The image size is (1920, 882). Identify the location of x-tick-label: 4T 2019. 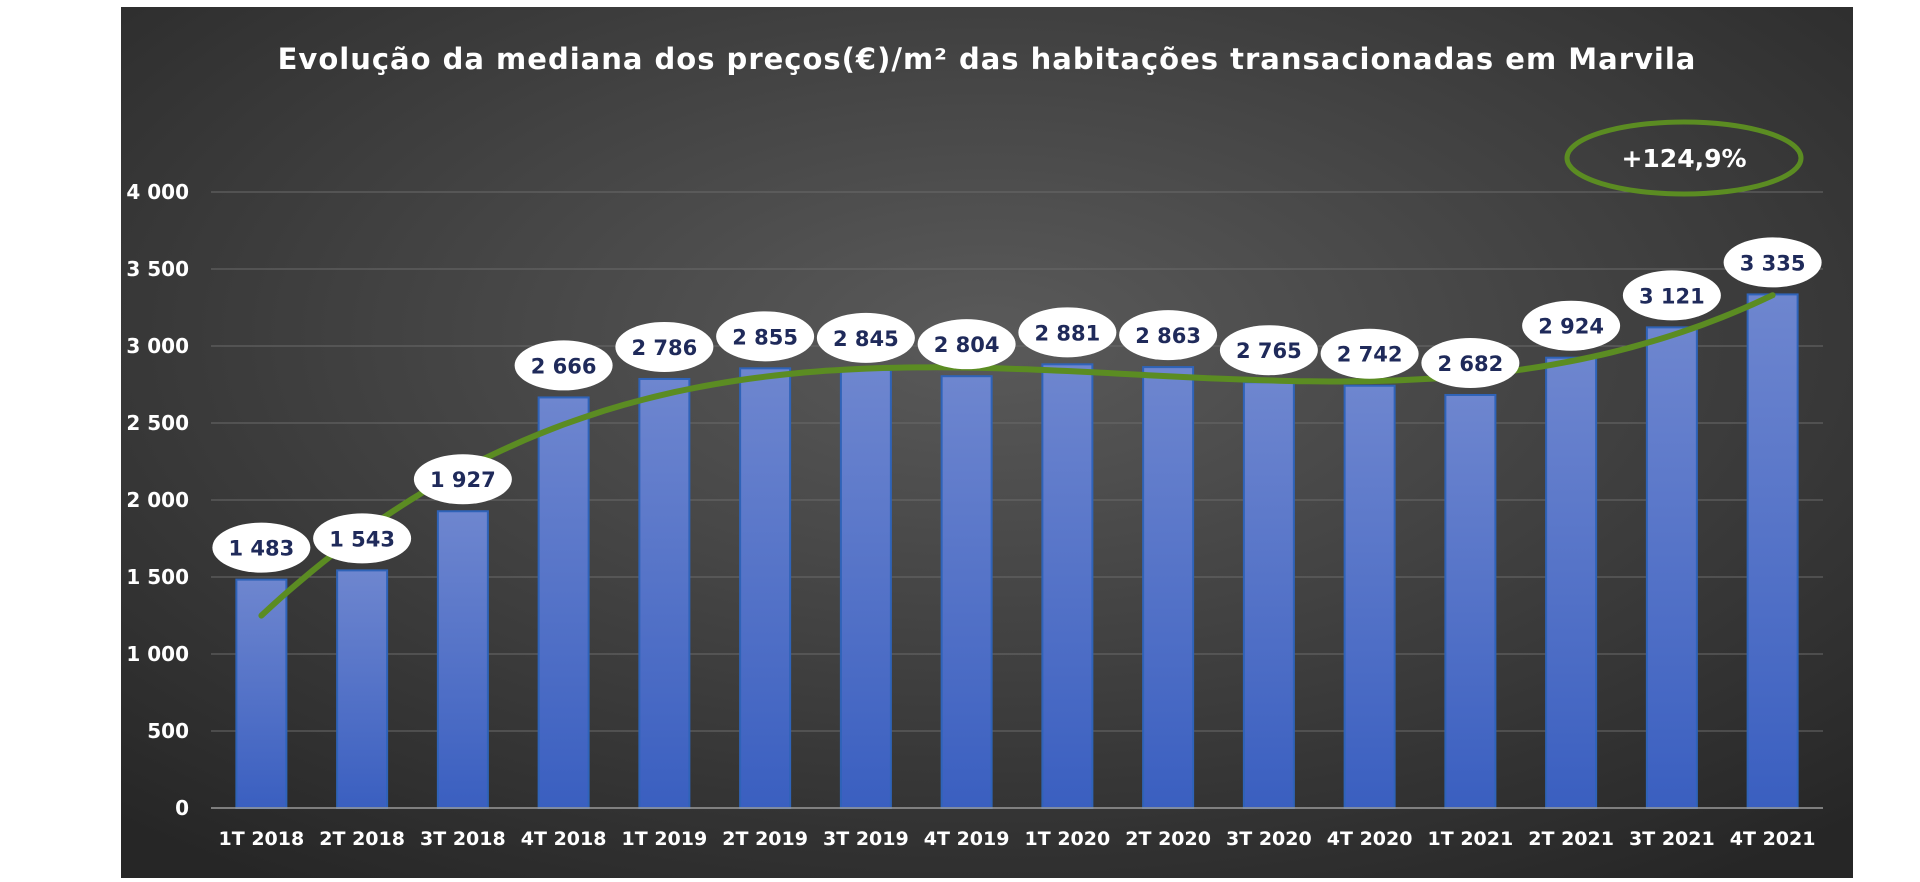
(967, 839).